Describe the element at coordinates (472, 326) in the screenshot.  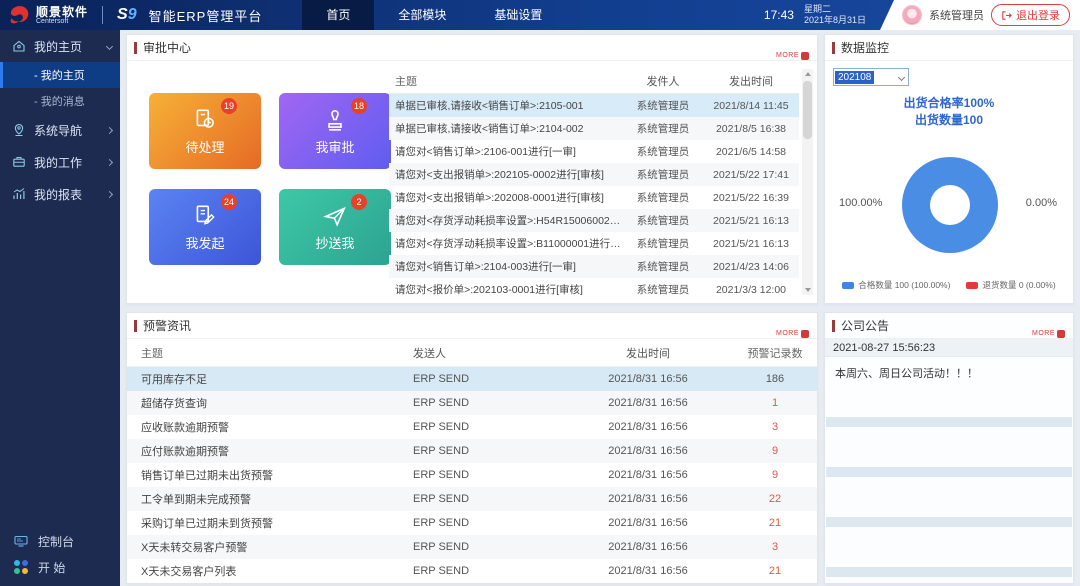
I see `alerts-panel-title: 预警资讯 MORE` at that location.